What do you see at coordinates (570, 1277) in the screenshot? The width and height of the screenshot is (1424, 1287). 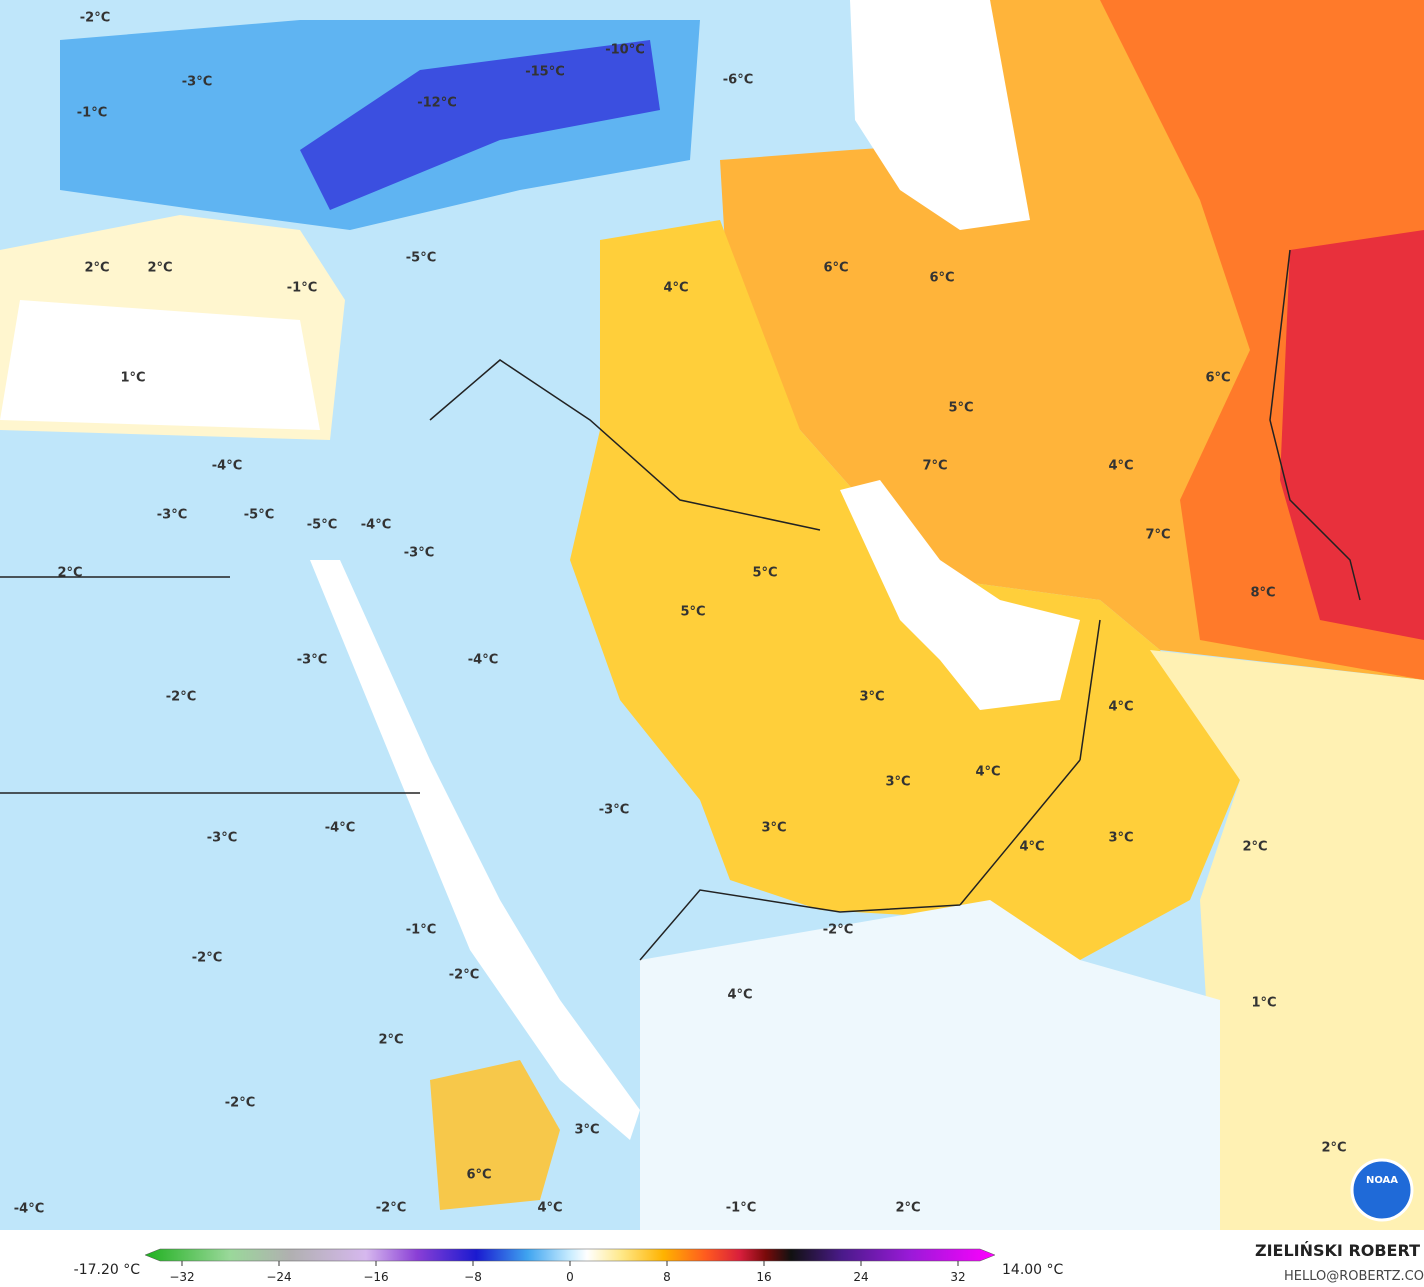 I see `colorbar-tick-label: 0` at bounding box center [570, 1277].